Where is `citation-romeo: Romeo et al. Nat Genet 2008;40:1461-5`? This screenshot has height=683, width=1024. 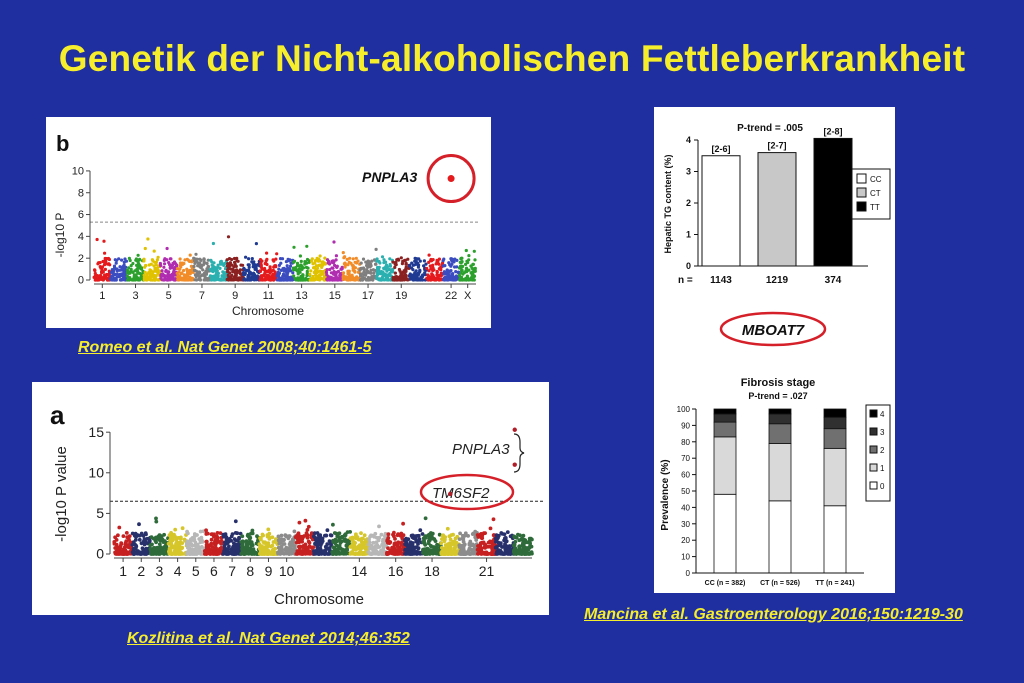 citation-romeo: Romeo et al. Nat Genet 2008;40:1461-5 is located at coordinates (225, 347).